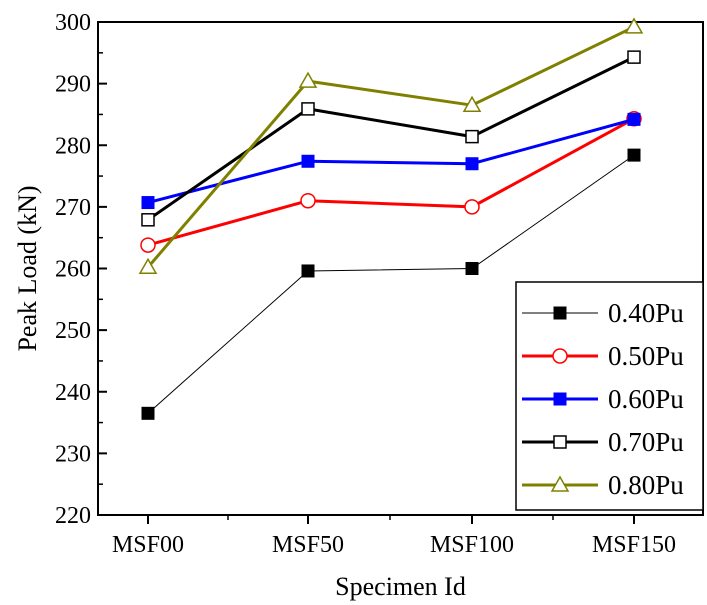 The width and height of the screenshot is (707, 605). I want to click on y-tick-label: 250, so click(73, 331).